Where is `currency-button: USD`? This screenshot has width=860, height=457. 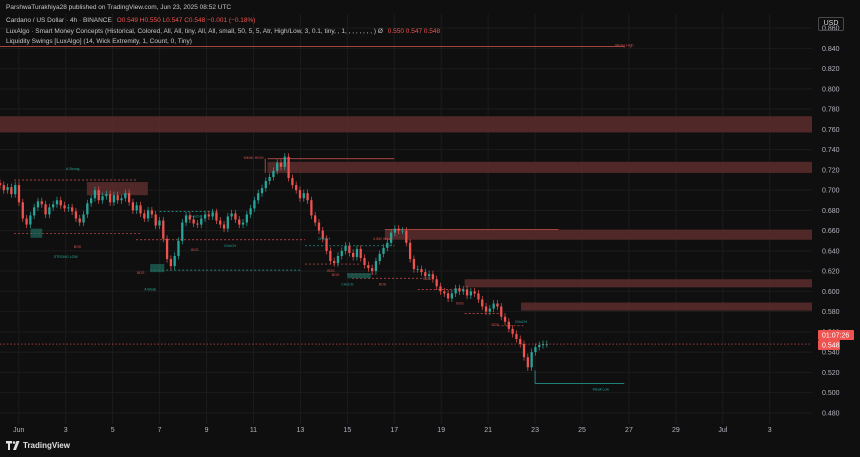 currency-button: USD is located at coordinates (831, 24).